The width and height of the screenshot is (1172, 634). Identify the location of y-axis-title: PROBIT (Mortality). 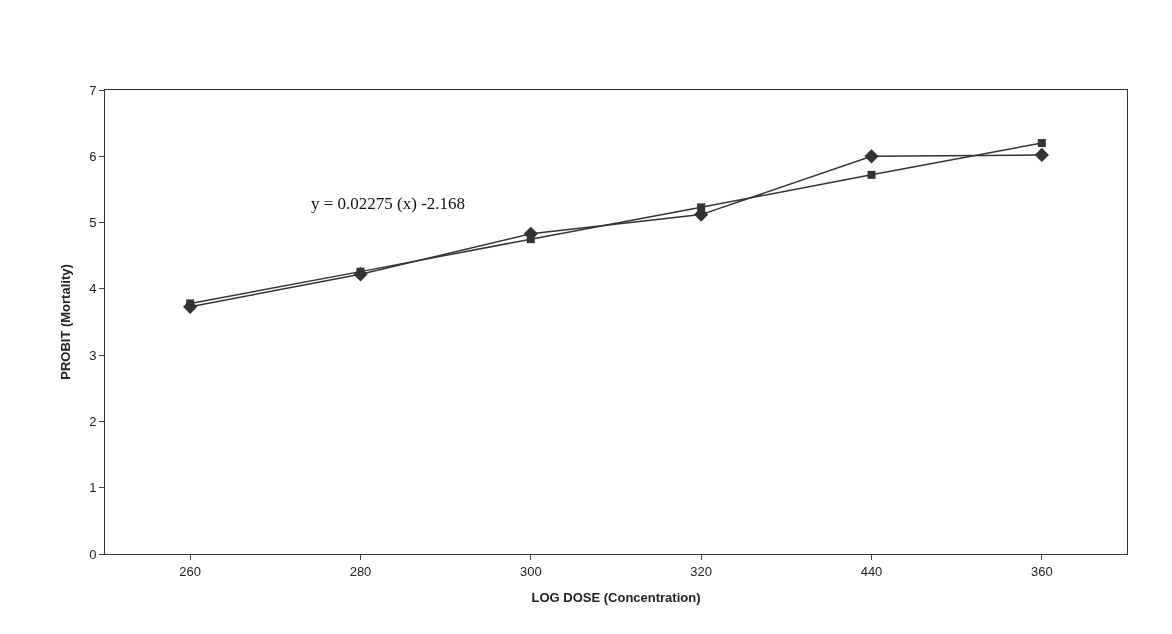
(66, 322).